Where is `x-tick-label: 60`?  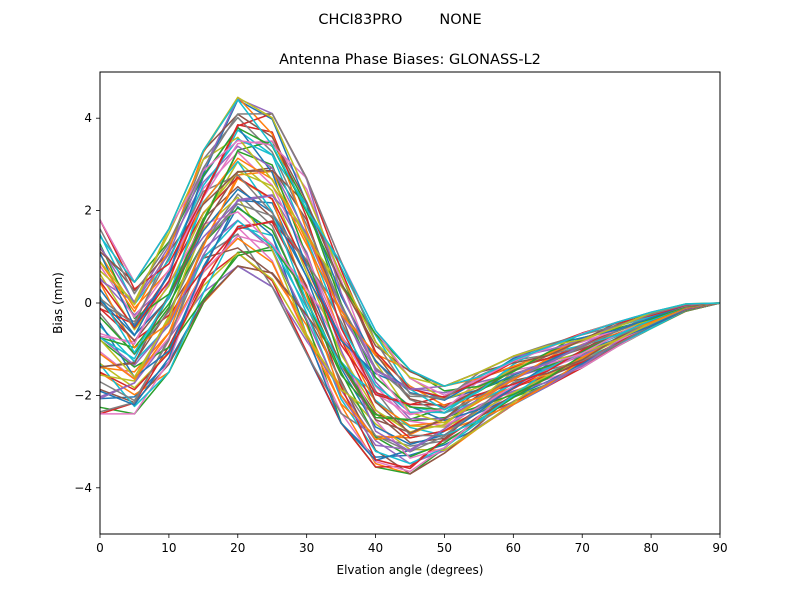 x-tick-label: 60 is located at coordinates (513, 548).